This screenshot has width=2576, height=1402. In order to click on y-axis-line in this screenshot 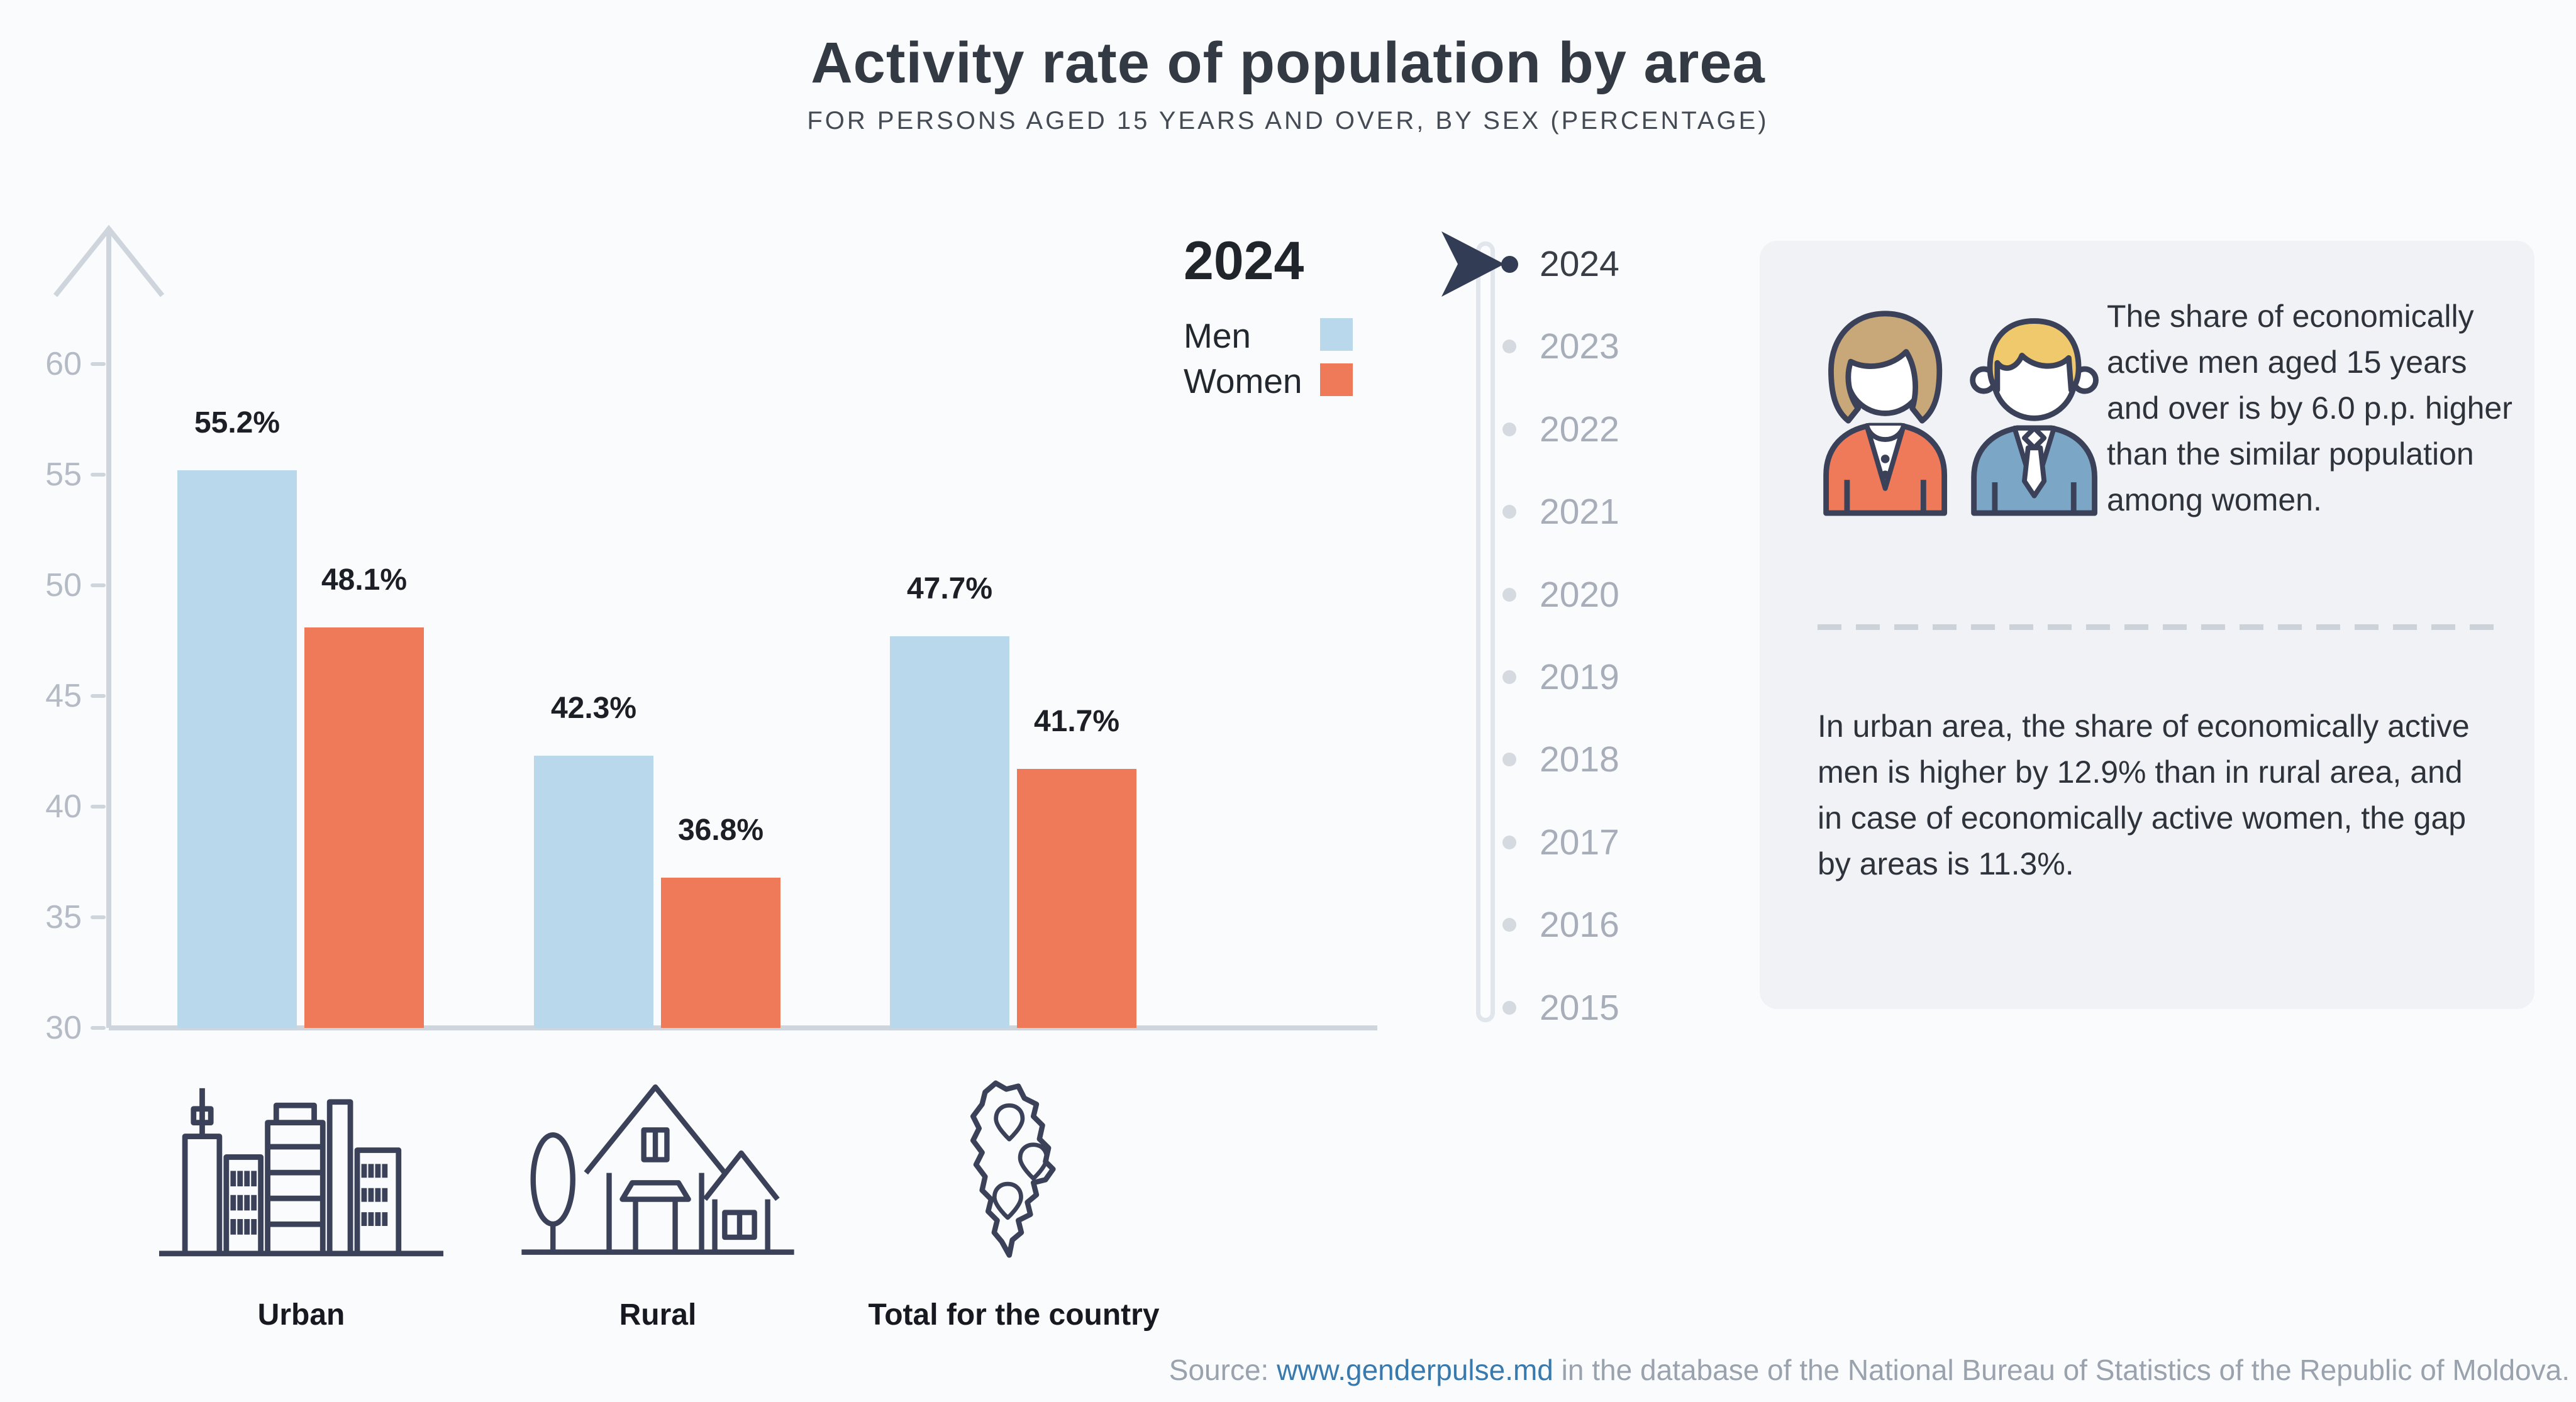, I will do `click(108, 628)`.